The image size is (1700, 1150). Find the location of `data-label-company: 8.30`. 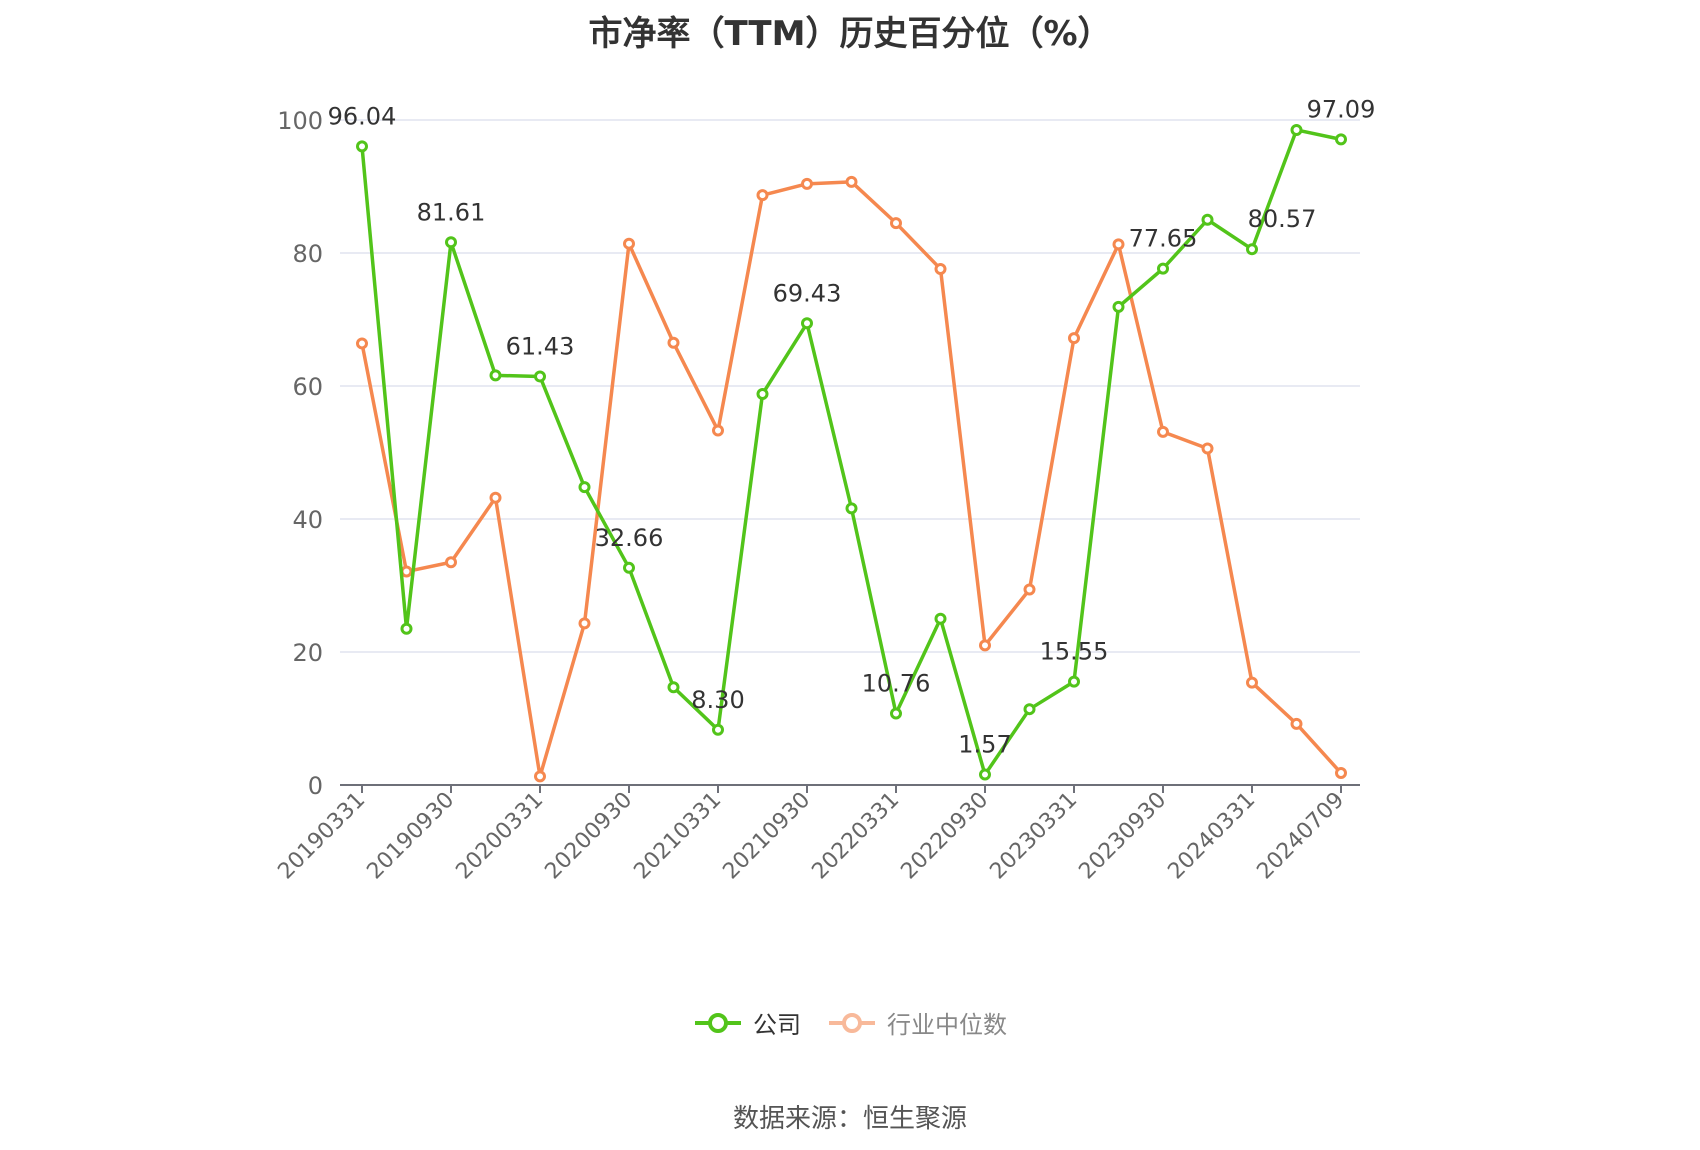

data-label-company: 8.30 is located at coordinates (717, 700).